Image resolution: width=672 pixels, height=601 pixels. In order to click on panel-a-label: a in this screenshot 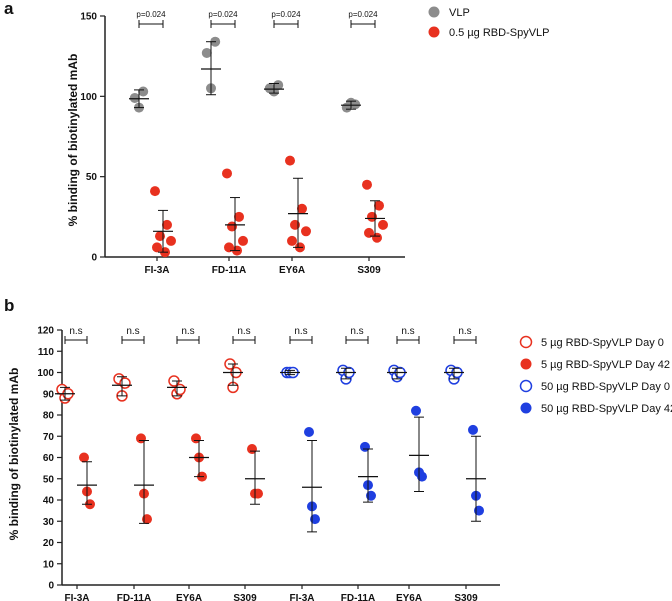, I will do `click(9, 9)`.